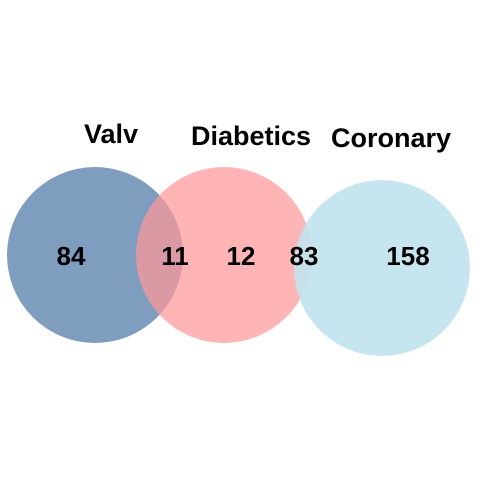 The image size is (480, 480). Describe the element at coordinates (251, 136) in the screenshot. I see `diabetics-set-label: Diabetics` at that location.